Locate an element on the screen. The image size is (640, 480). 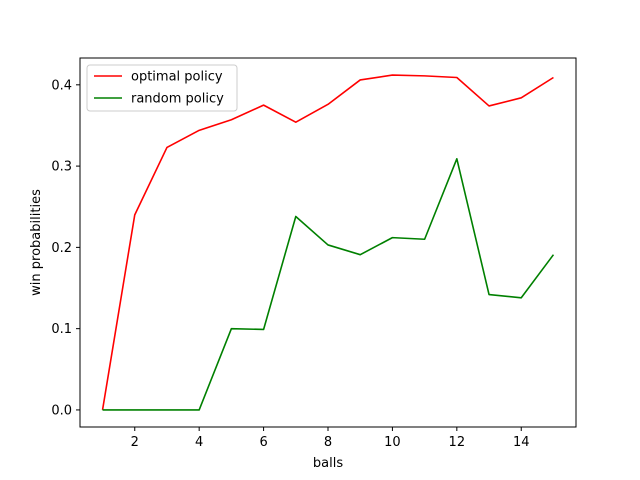
x-tick-label: 2 is located at coordinates (135, 442).